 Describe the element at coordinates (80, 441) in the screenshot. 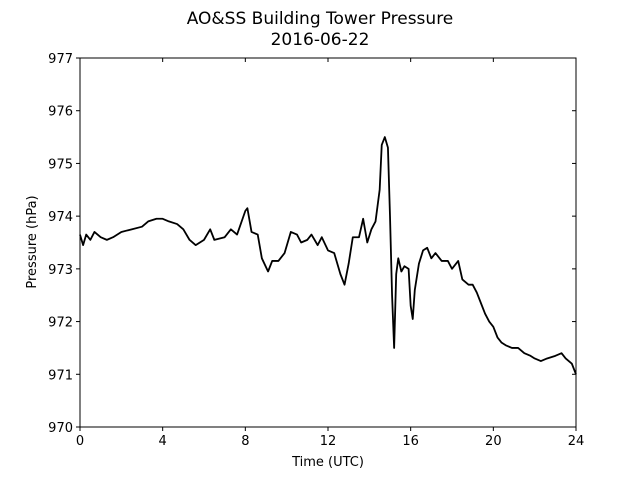

I see `x-tick-label: 0` at that location.